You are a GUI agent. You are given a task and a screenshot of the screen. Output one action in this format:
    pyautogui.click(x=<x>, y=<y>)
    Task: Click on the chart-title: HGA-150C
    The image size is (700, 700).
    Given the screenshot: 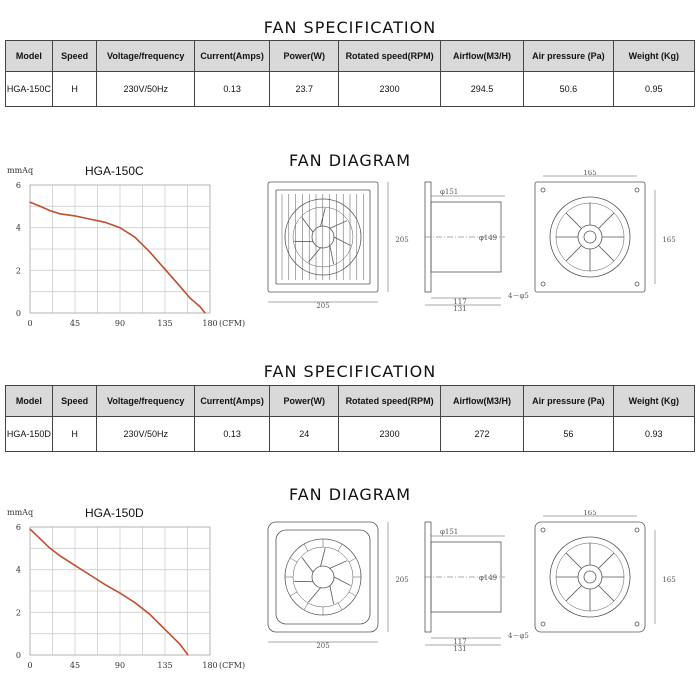 What is the action you would take?
    pyautogui.click(x=114, y=171)
    